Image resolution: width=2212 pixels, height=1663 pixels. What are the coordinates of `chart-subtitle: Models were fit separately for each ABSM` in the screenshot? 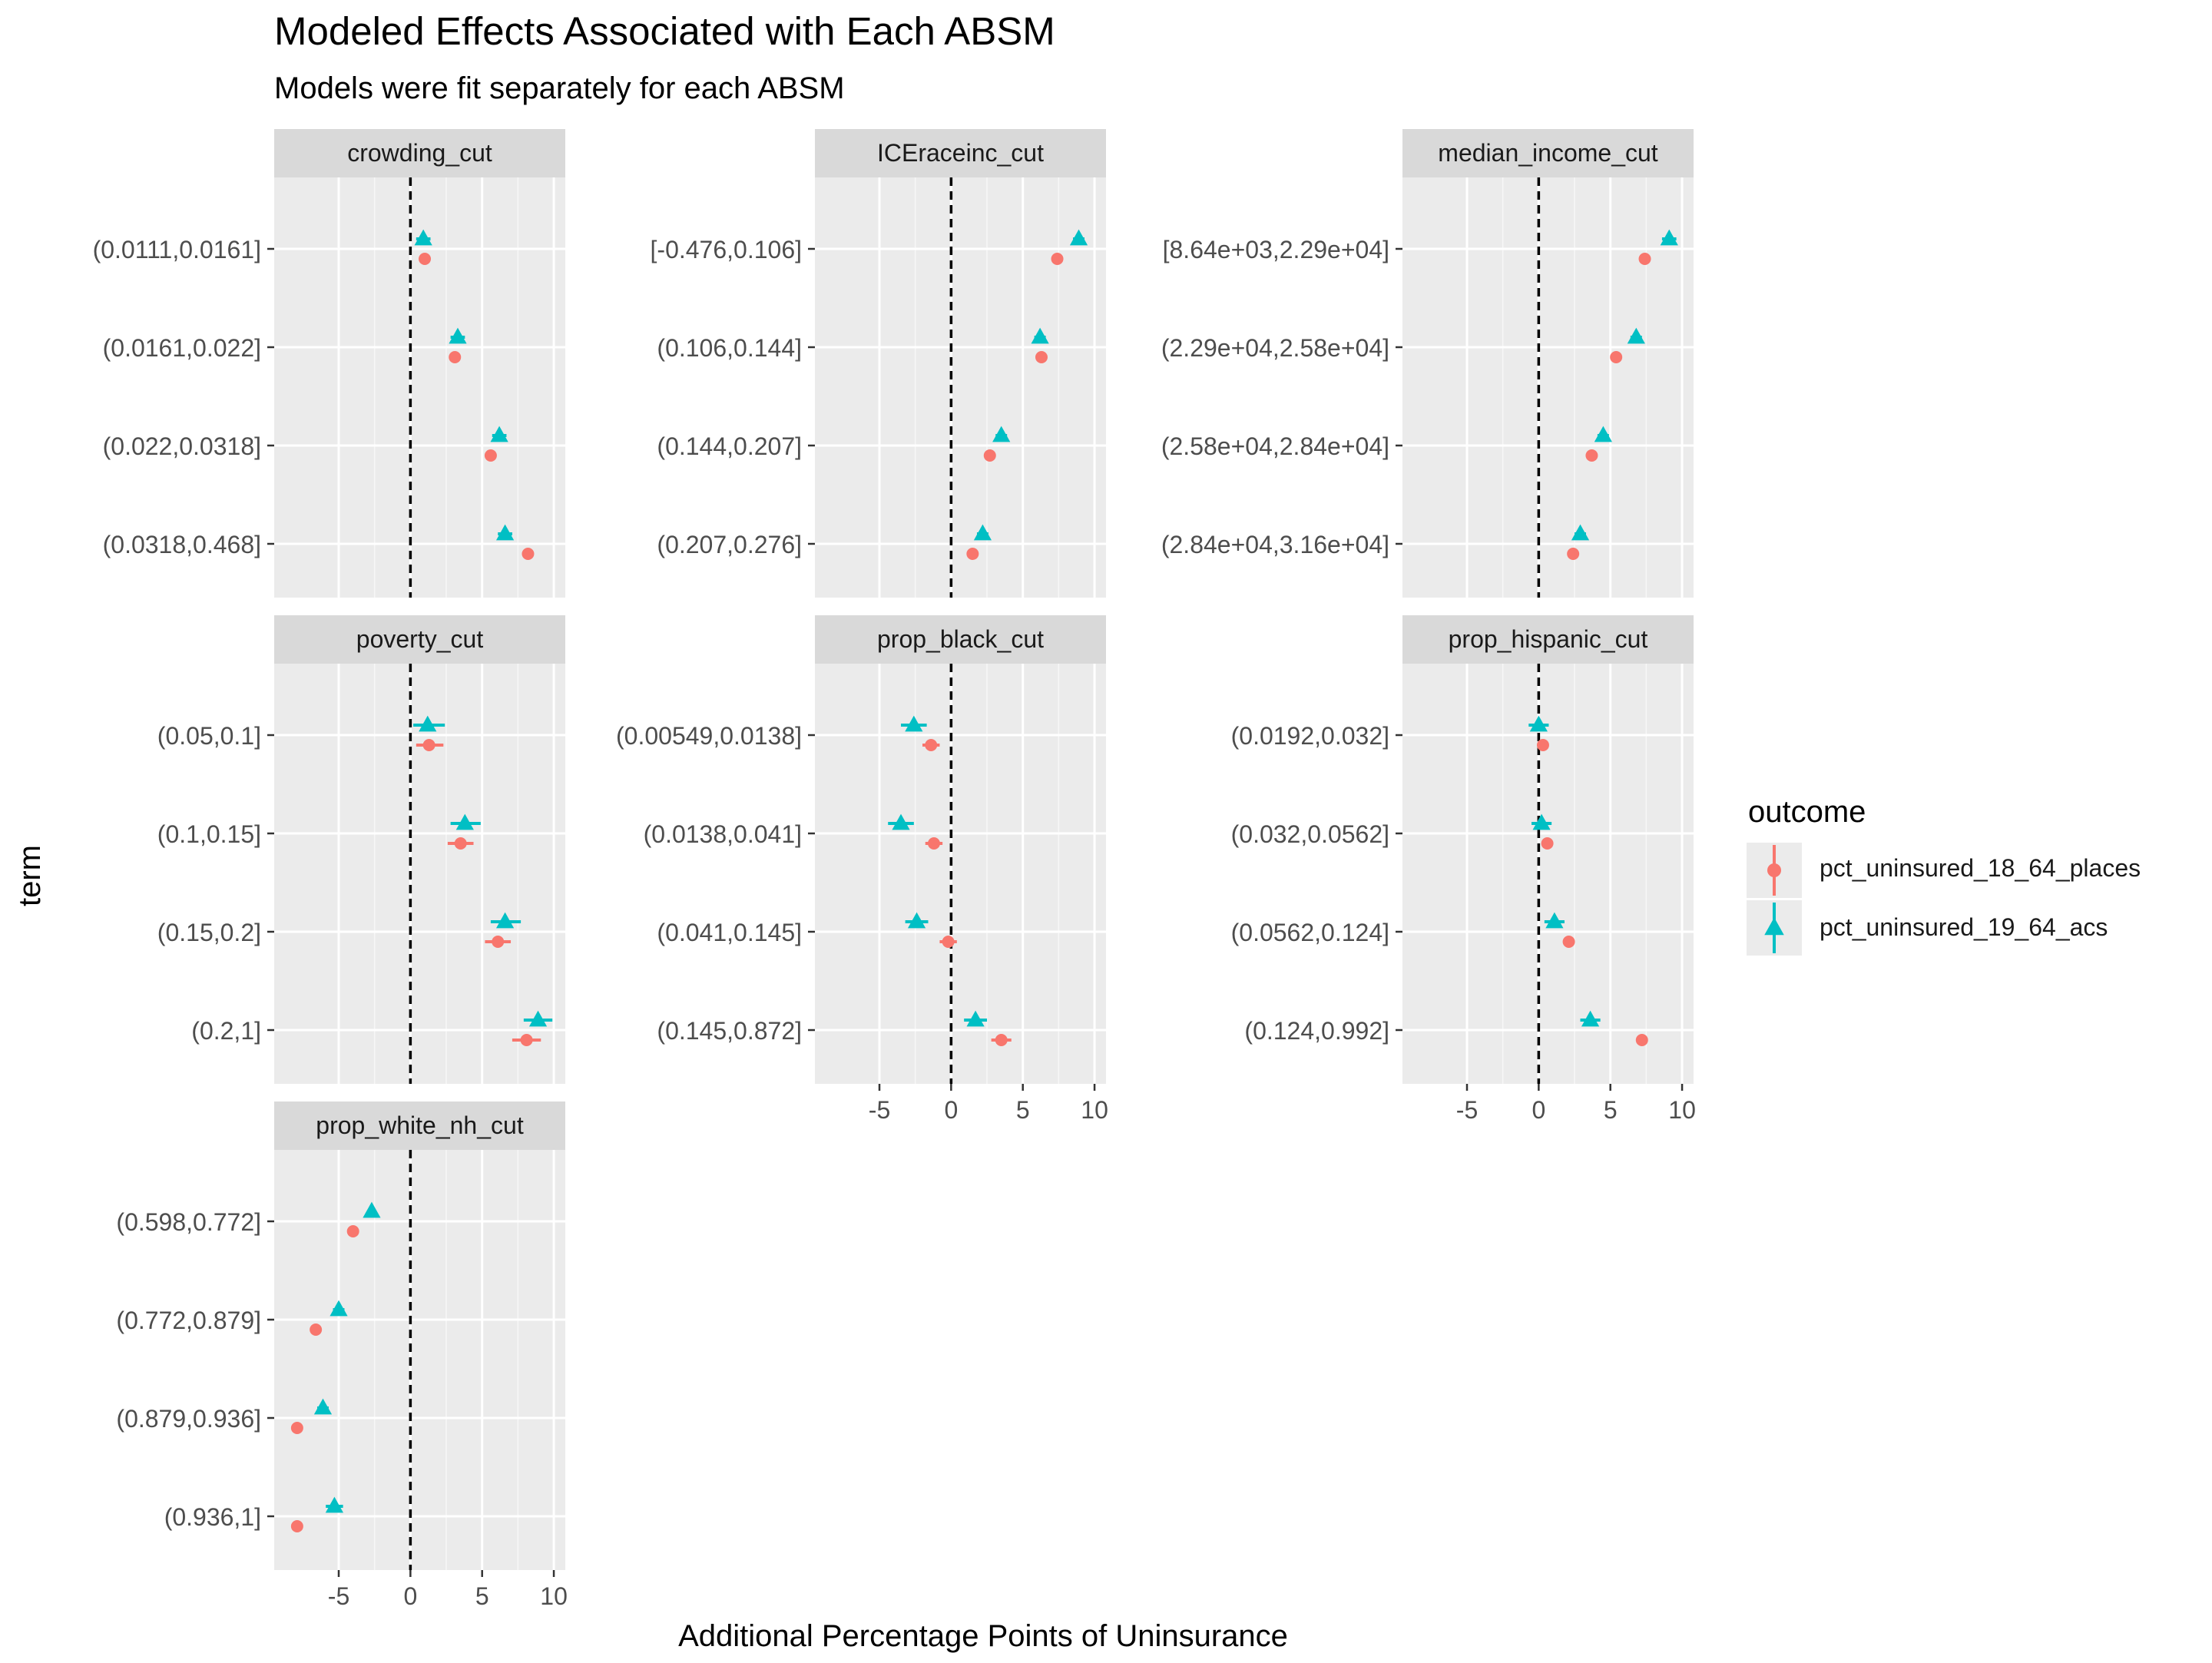 It's located at (560, 88).